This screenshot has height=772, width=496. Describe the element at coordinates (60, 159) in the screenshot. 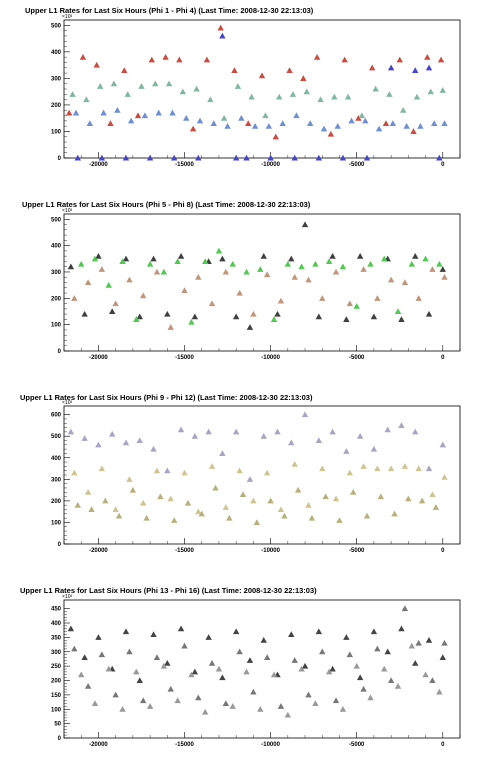

I see `y-tick-label: 0` at that location.